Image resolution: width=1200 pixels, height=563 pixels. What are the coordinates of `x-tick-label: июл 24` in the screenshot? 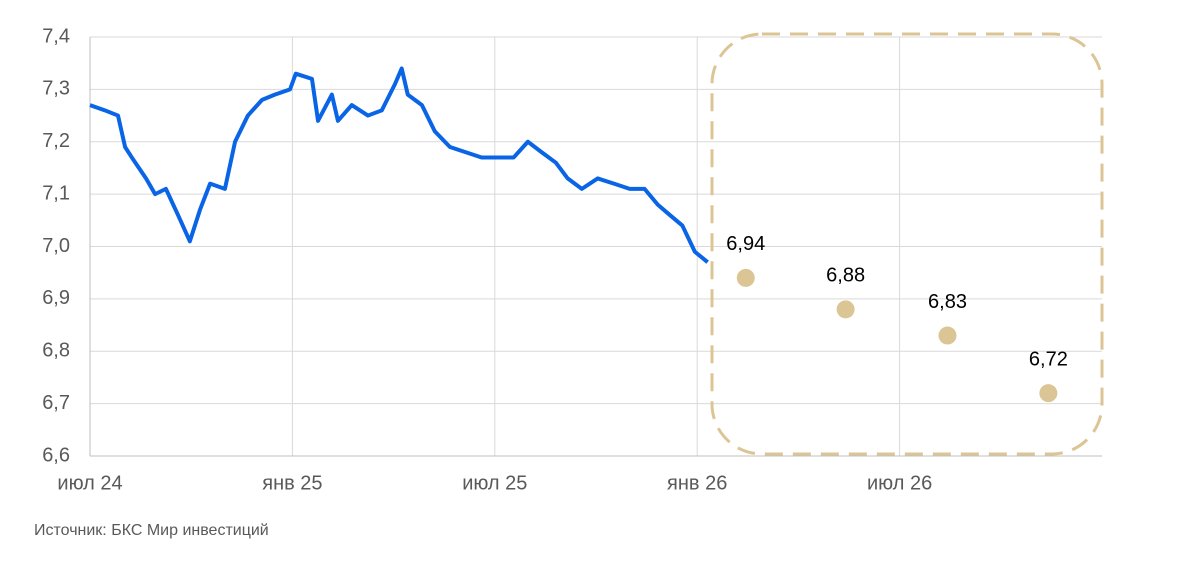 It's located at (89, 483).